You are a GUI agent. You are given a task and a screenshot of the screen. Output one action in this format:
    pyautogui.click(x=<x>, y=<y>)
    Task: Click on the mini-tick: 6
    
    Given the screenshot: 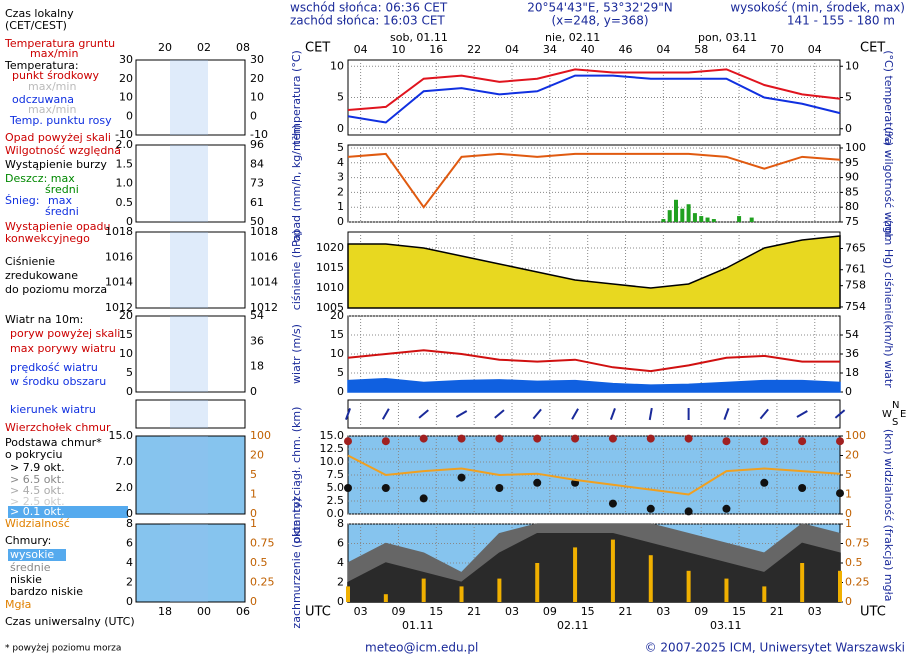 What is the action you would take?
    pyautogui.click(x=129, y=543)
    